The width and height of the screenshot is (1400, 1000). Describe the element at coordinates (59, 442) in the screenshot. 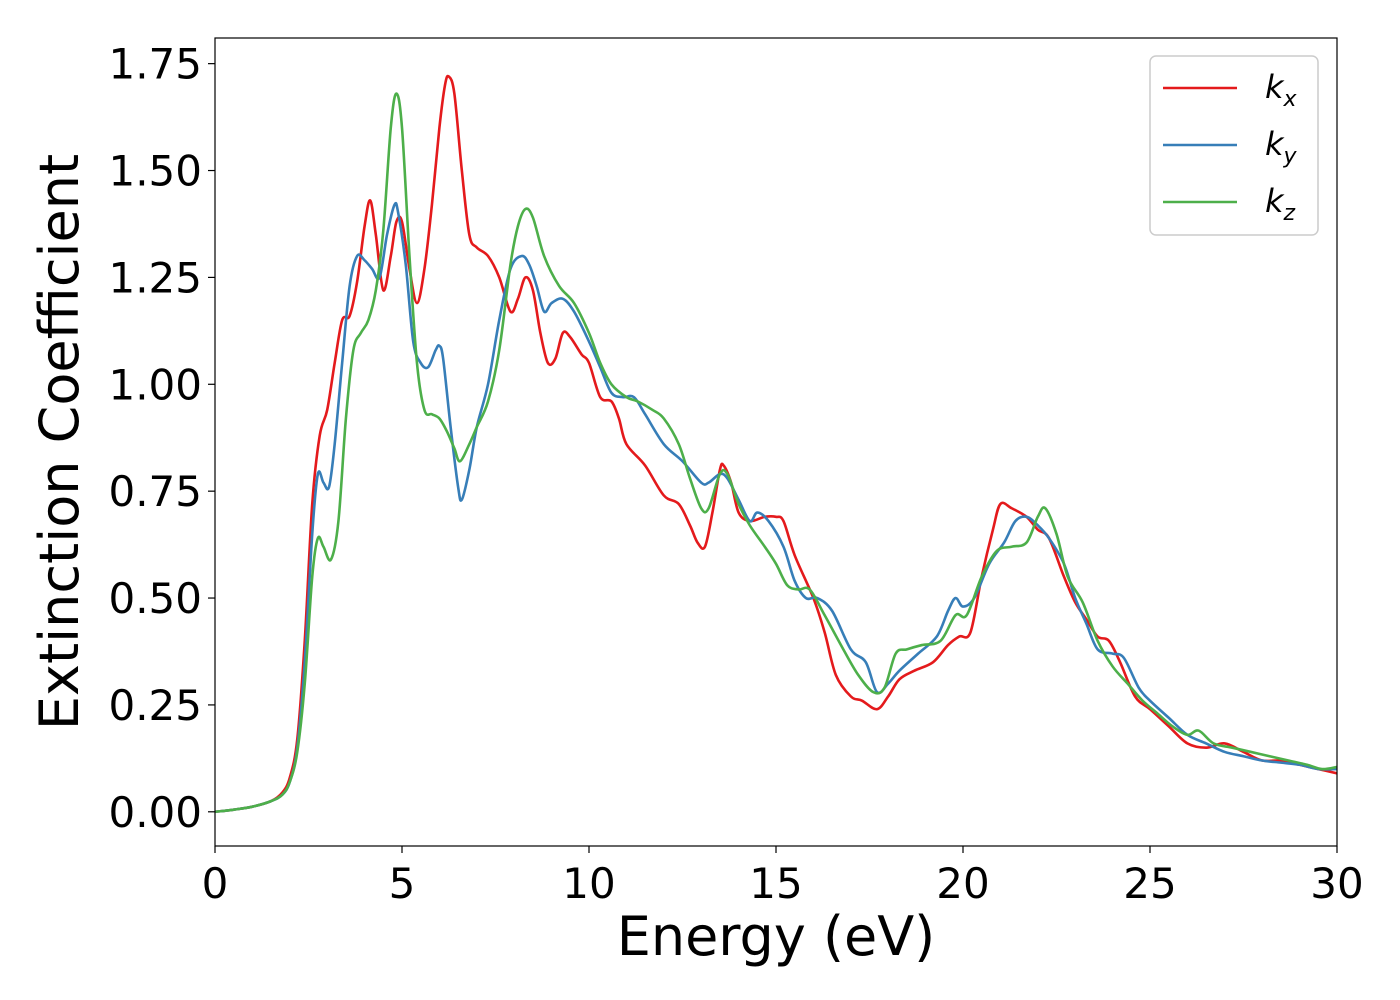

I see `y-axis-label: Extinction Coefficient` at that location.